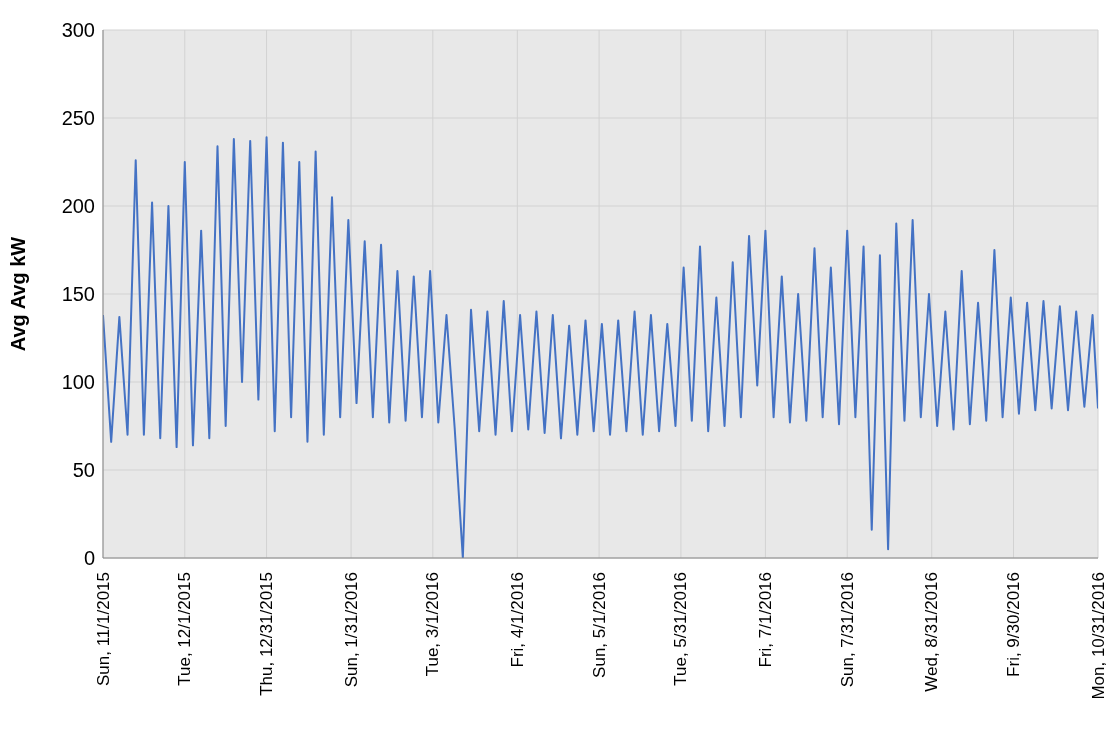 The height and width of the screenshot is (741, 1120). What do you see at coordinates (103, 629) in the screenshot?
I see `x-tick-label: Sun, 11/1/2015` at bounding box center [103, 629].